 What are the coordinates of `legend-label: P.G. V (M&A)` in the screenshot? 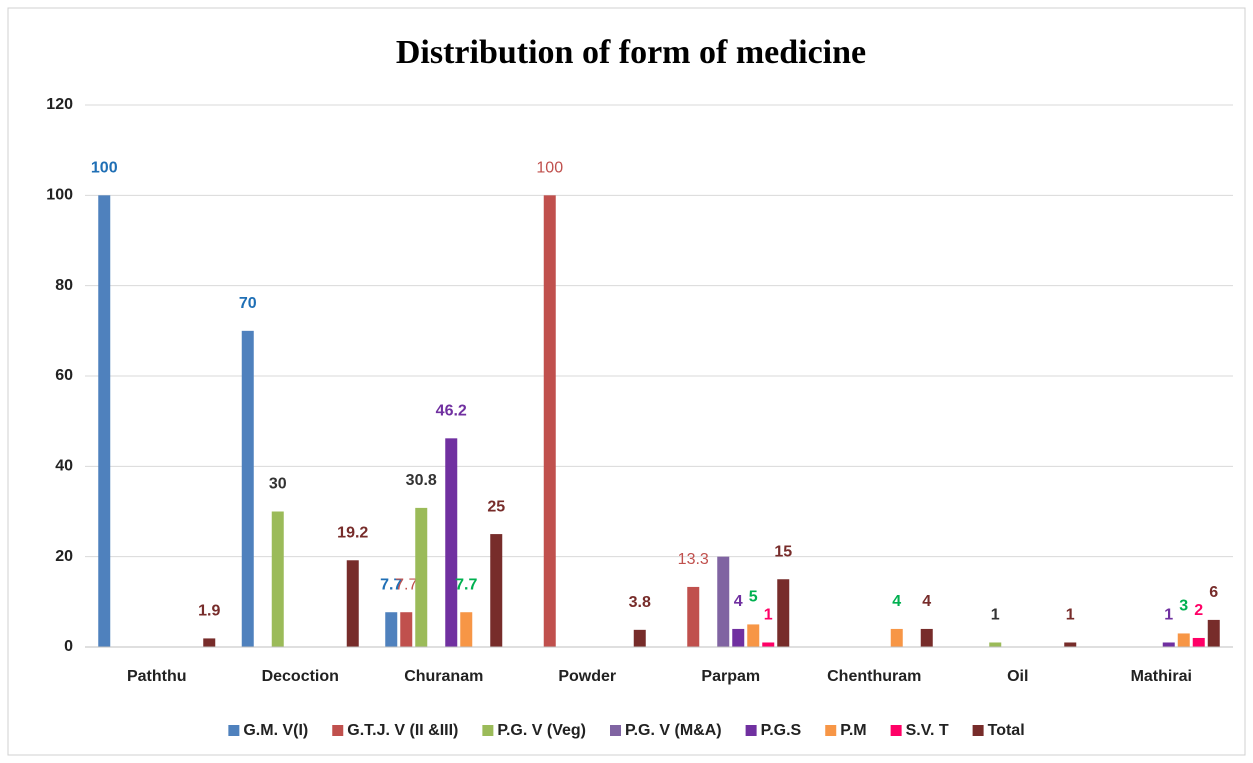 It's located at (673, 730).